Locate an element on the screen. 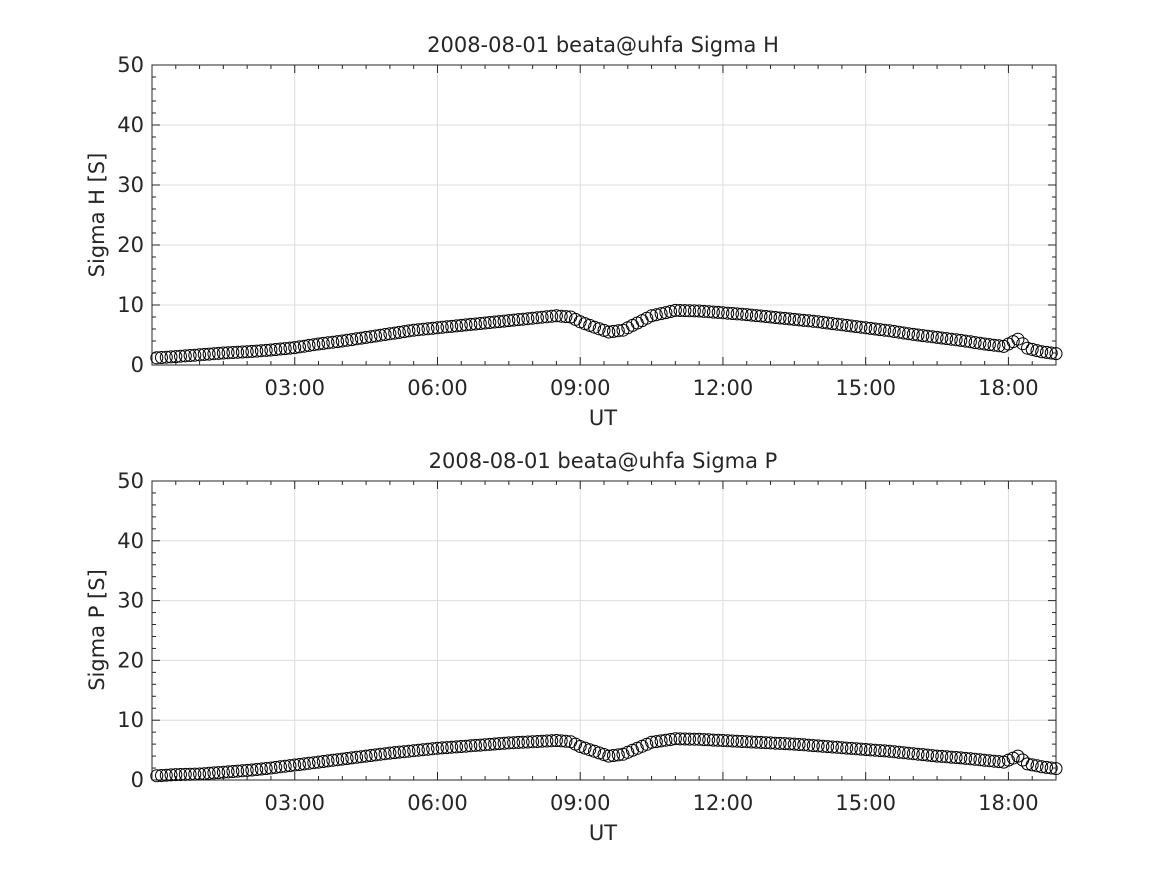  sigma-h-x-tick-label: 15:00 is located at coordinates (865, 388).